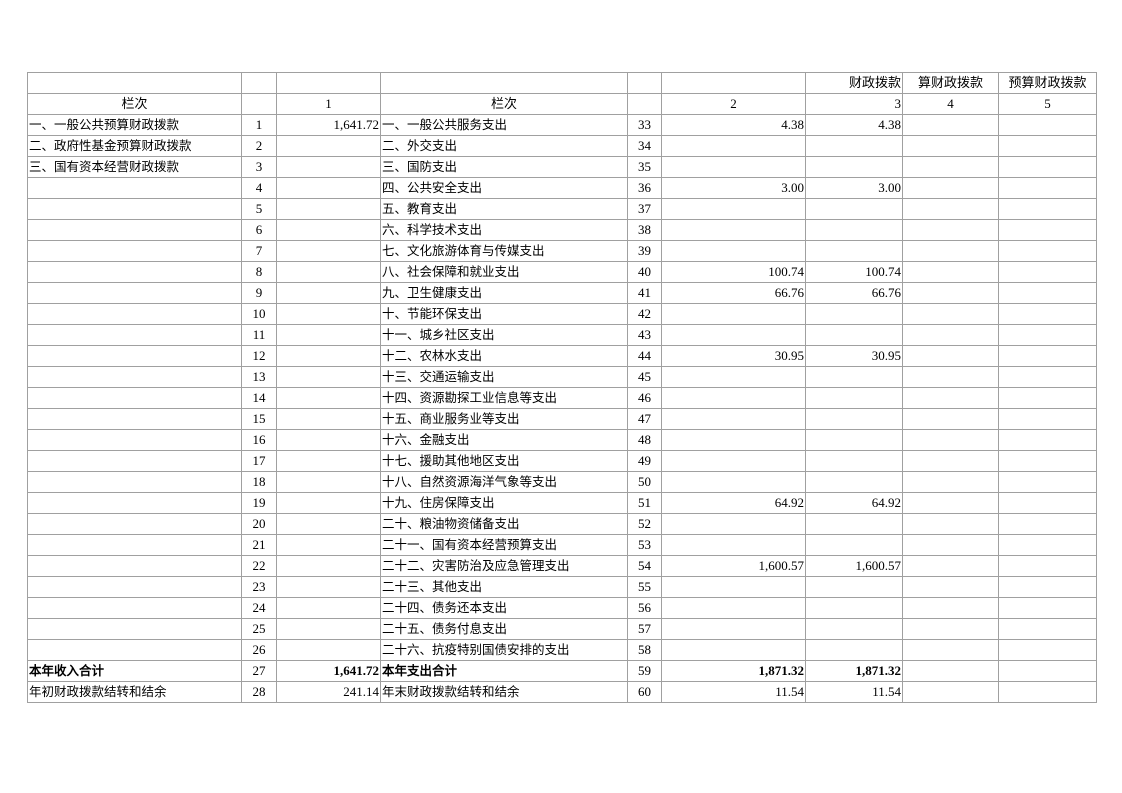  Describe the element at coordinates (644, 608) in the screenshot. I see `cell: 56` at that location.